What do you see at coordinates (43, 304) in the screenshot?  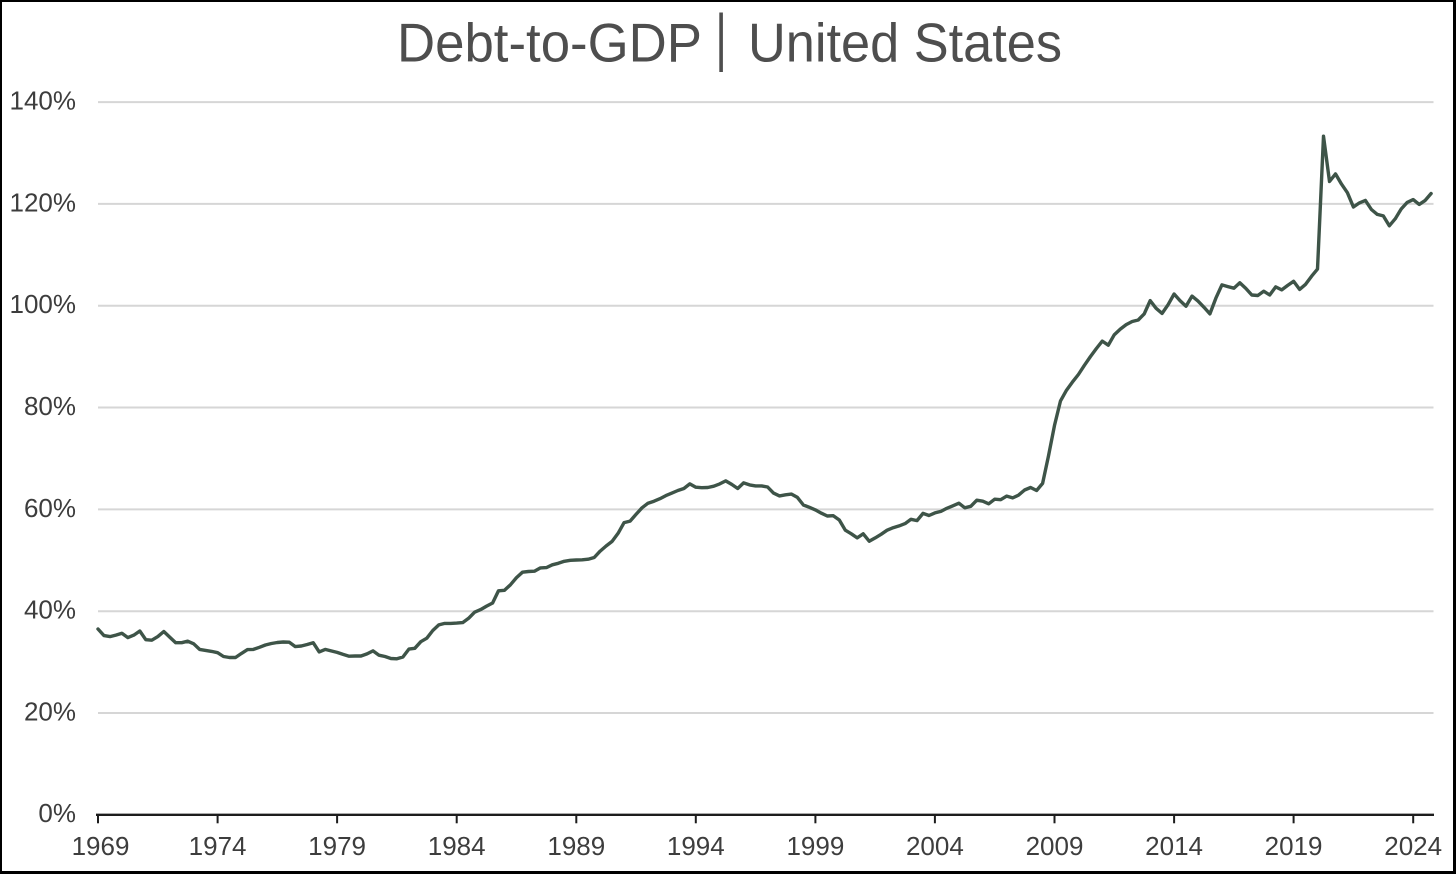 I see `svg-text: 100%` at bounding box center [43, 304].